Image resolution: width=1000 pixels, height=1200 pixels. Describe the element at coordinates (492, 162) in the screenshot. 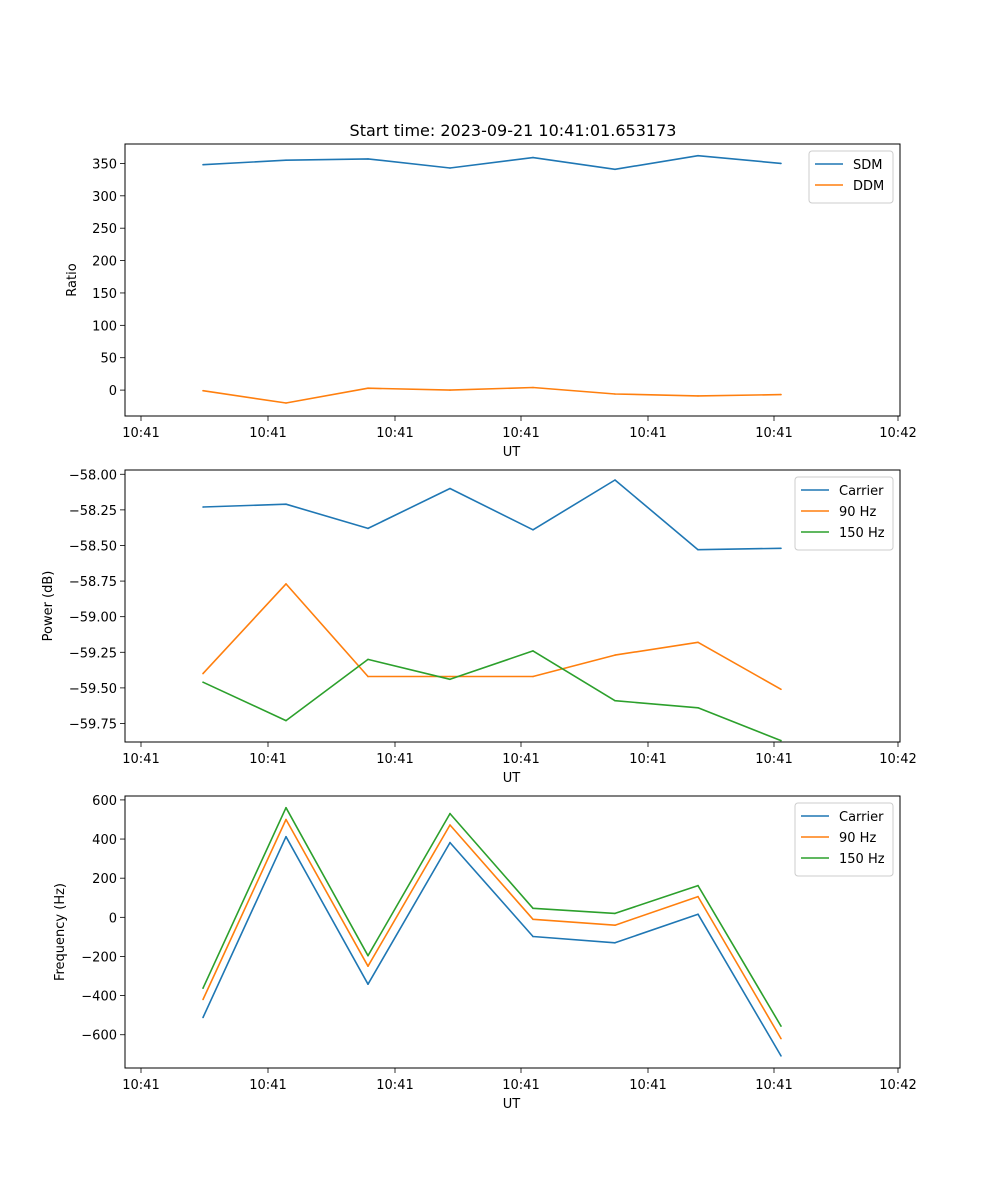

I see `series-sdm` at that location.